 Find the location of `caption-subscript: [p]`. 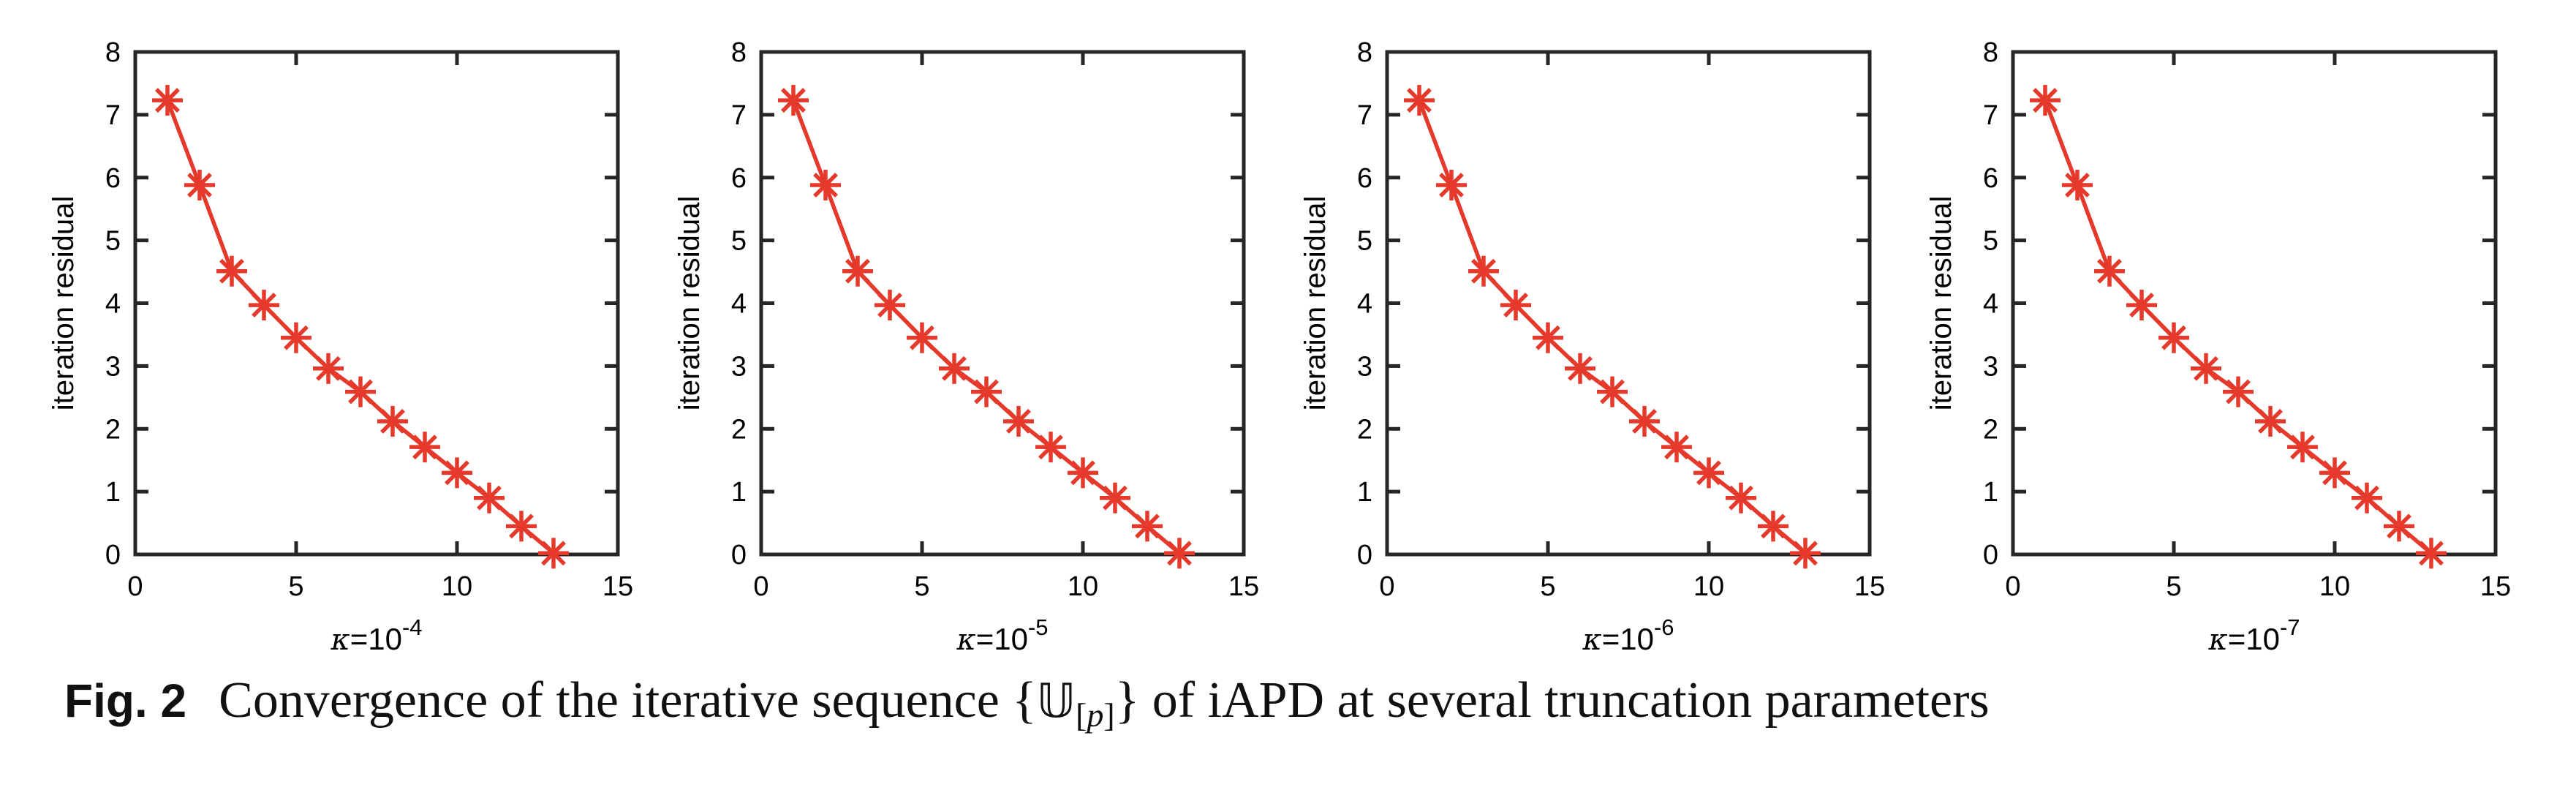

caption-subscript: [p] is located at coordinates (1095, 715).